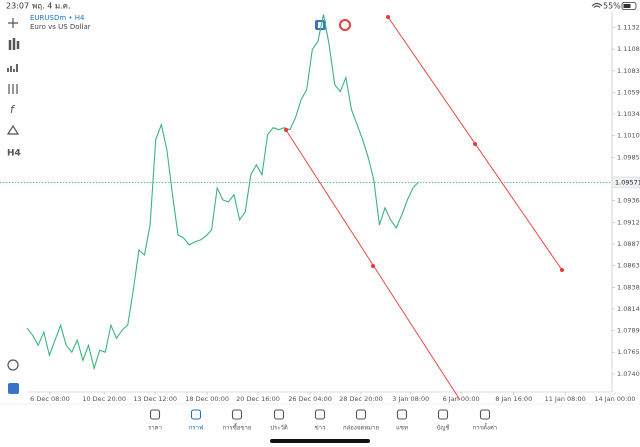 The image size is (640, 447). I want to click on status-date: พฤ. 4 ม.ค., so click(51, 6).